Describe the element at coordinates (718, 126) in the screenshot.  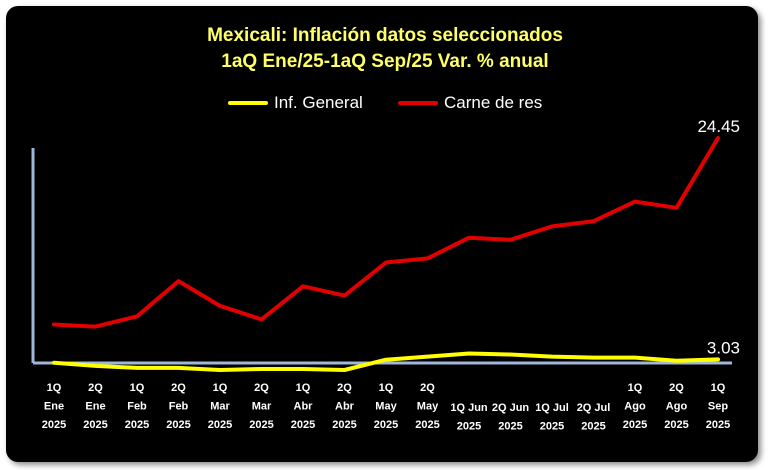
I see `data-label-carne-de-res: 24.45` at that location.